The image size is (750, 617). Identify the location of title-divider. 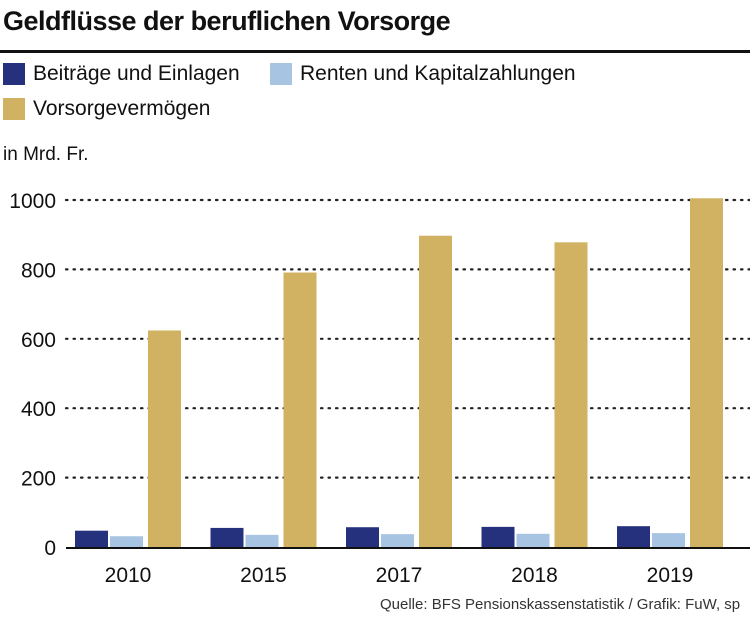
(375, 51).